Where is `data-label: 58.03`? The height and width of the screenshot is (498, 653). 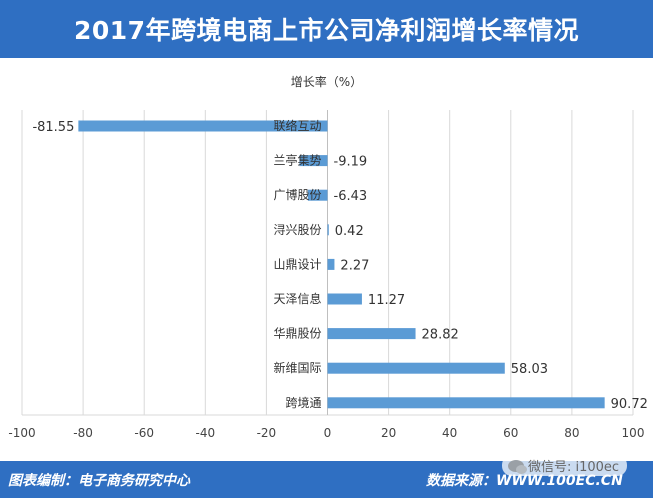 data-label: 58.03 is located at coordinates (529, 369).